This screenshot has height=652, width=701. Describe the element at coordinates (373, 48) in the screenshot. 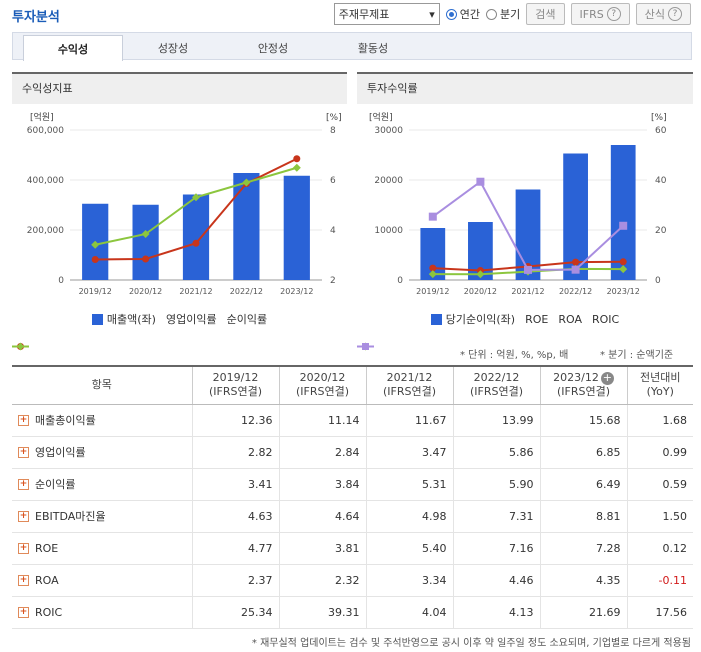

I see `tab-activity: 활동성` at that location.